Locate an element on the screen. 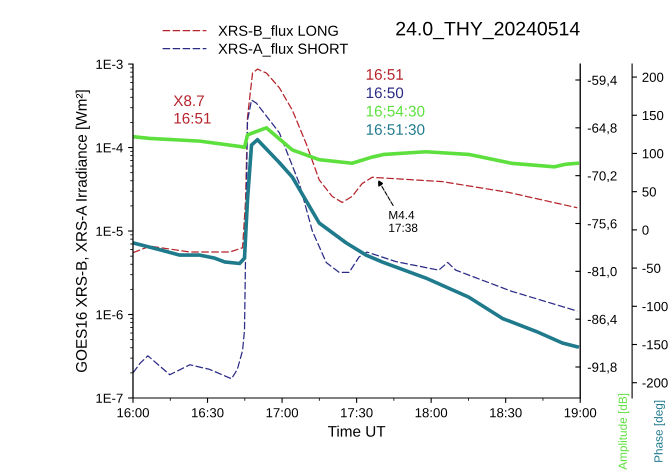 The width and height of the screenshot is (670, 471). y-axis-title: GOES16 XRS-B, XRS-A Irradiance [Wm²] is located at coordinates (83, 231).